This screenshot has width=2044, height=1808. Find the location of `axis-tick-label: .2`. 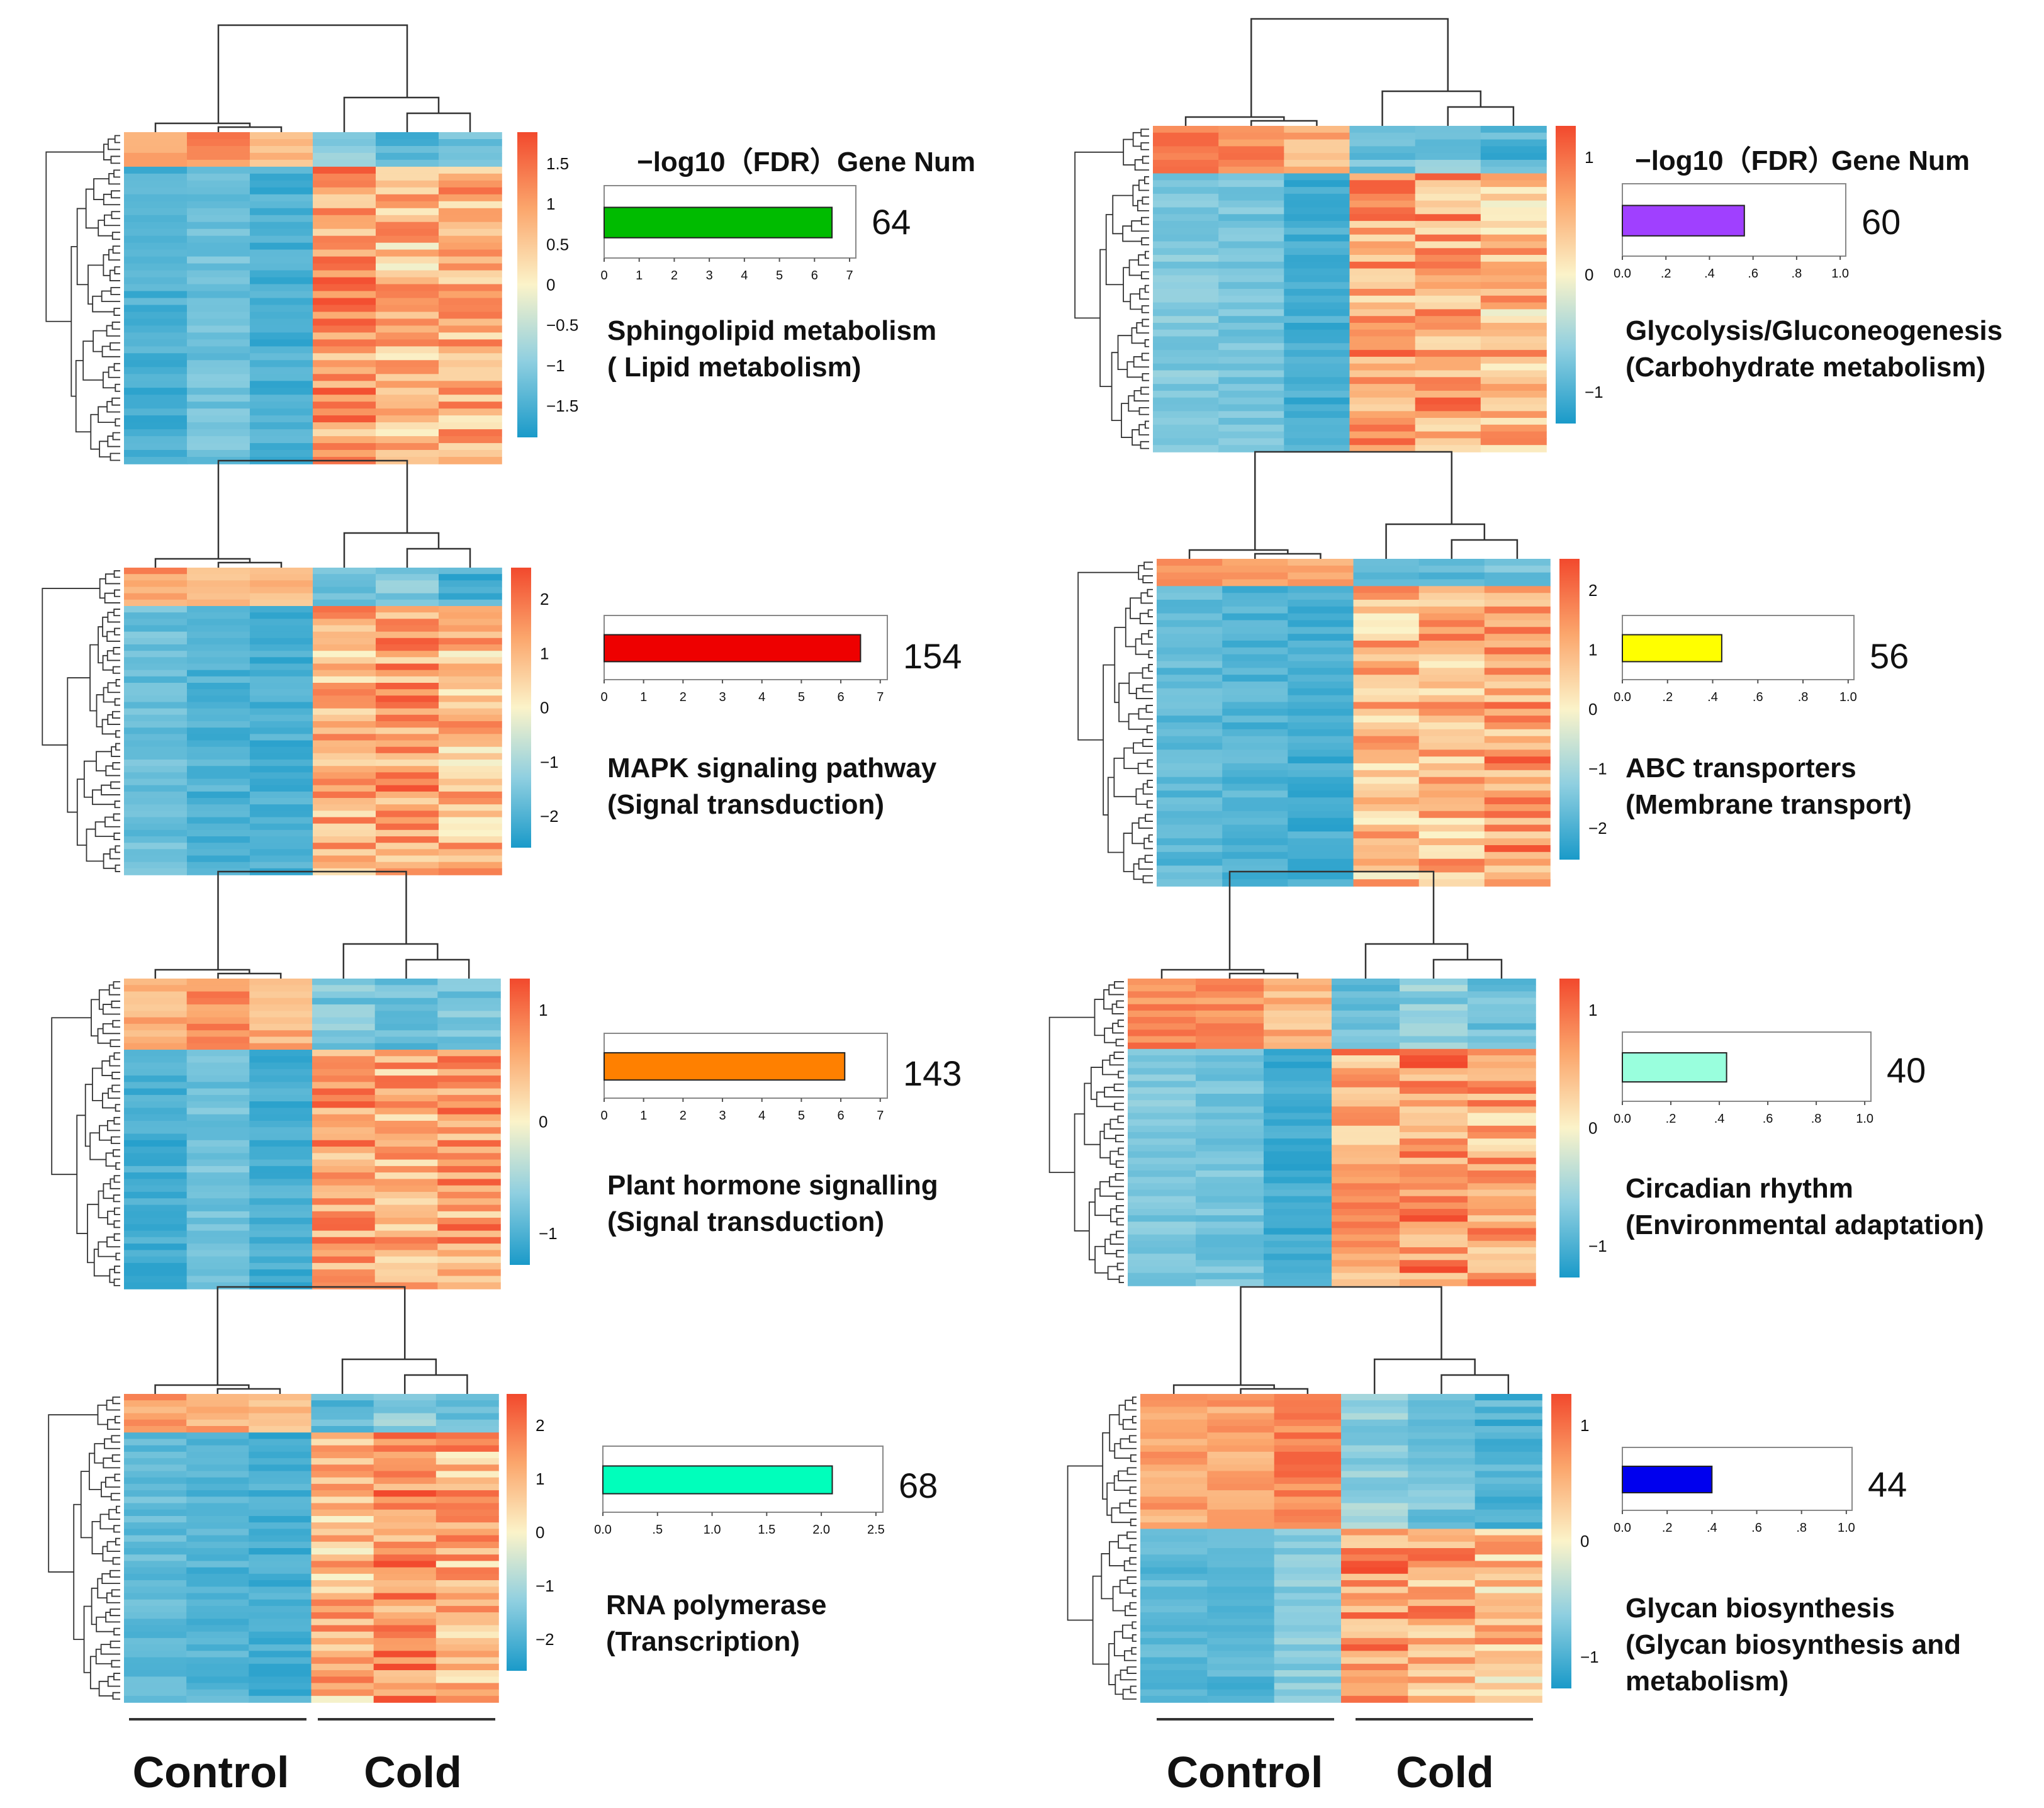

axis-tick-label: .2 is located at coordinates (1671, 1119).